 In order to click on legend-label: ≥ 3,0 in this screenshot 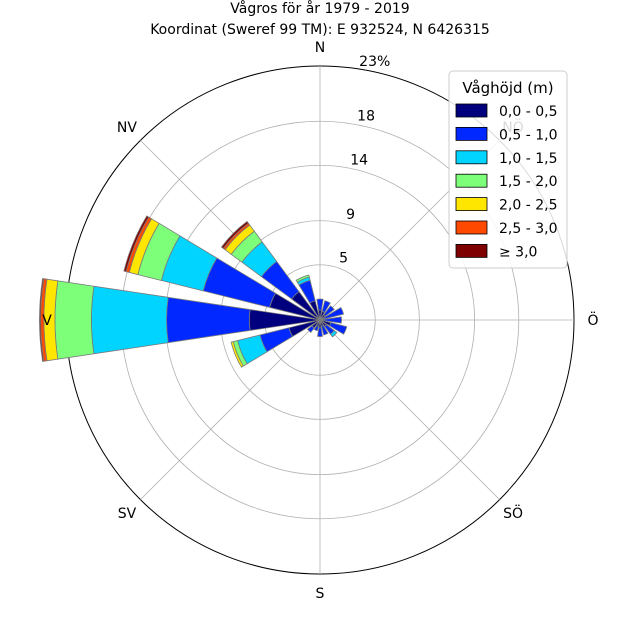, I will do `click(518, 252)`.